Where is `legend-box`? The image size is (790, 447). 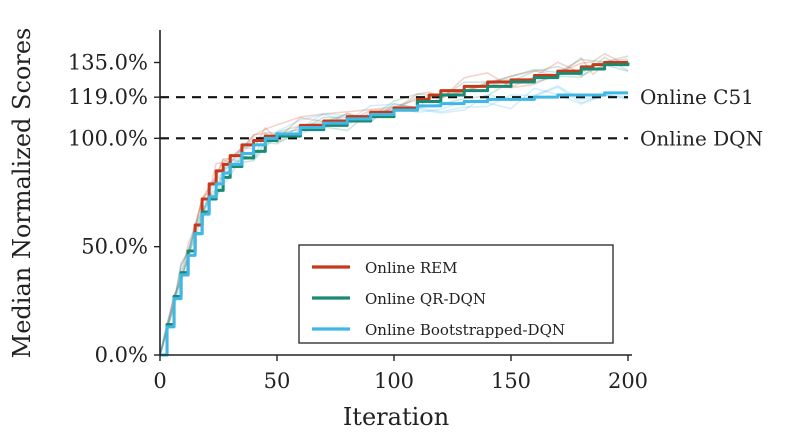 legend-box is located at coordinates (456, 294).